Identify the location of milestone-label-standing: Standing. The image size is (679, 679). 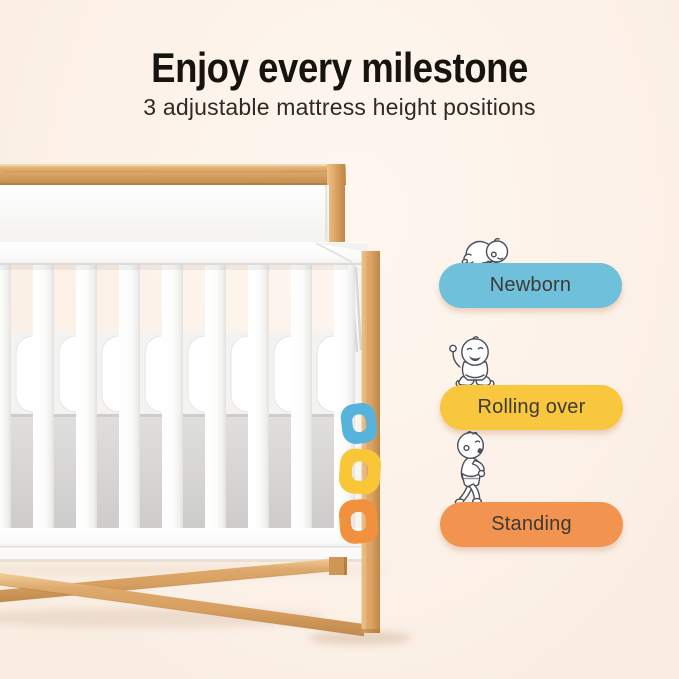
(531, 524).